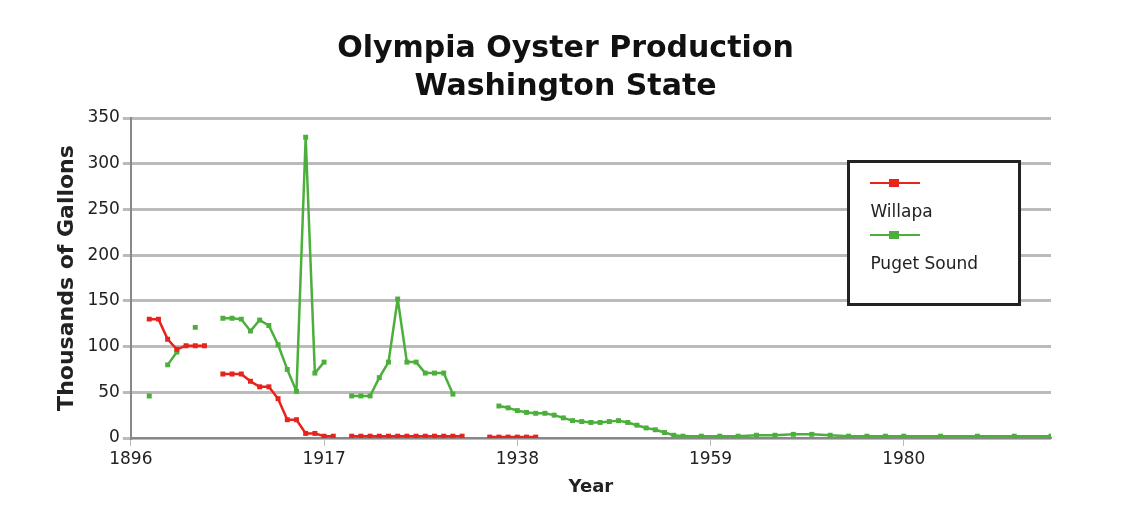 The height and width of the screenshot is (516, 1131). Describe the element at coordinates (103, 344) in the screenshot. I see `y-tick-label: 100` at that location.